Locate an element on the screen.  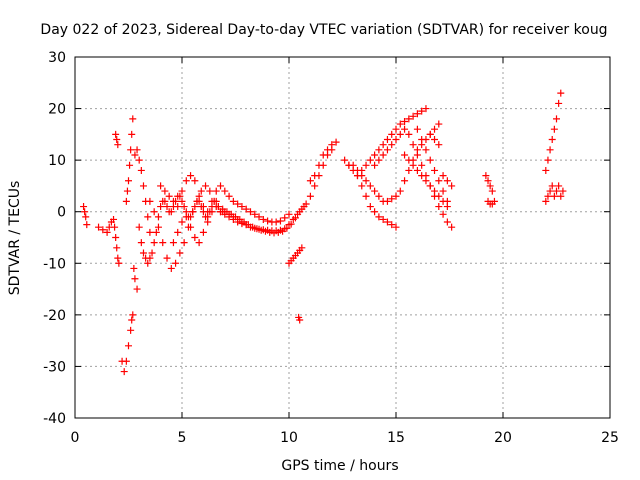
series-arc-w is located at coordinates (553, 131).